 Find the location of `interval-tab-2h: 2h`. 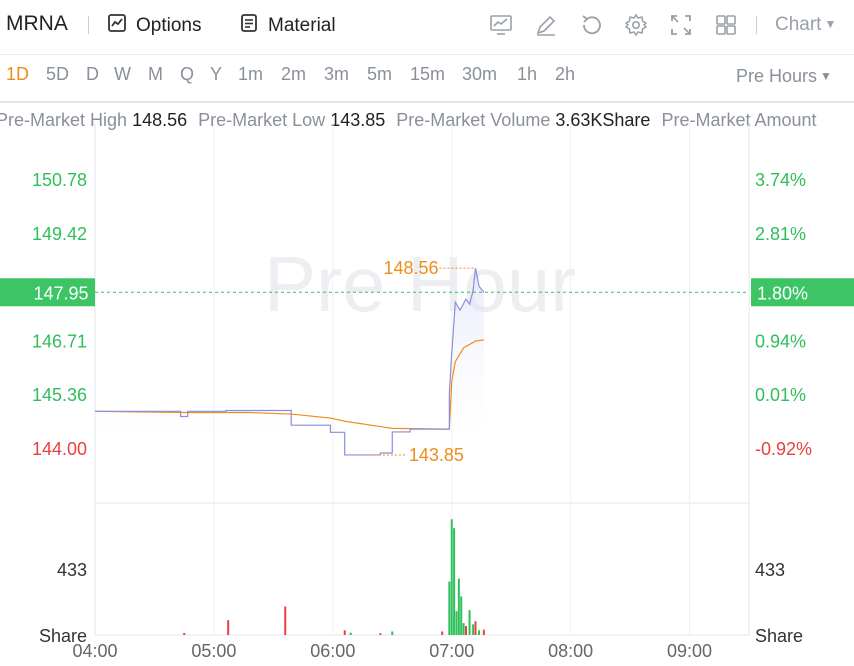

interval-tab-2h: 2h is located at coordinates (565, 74).